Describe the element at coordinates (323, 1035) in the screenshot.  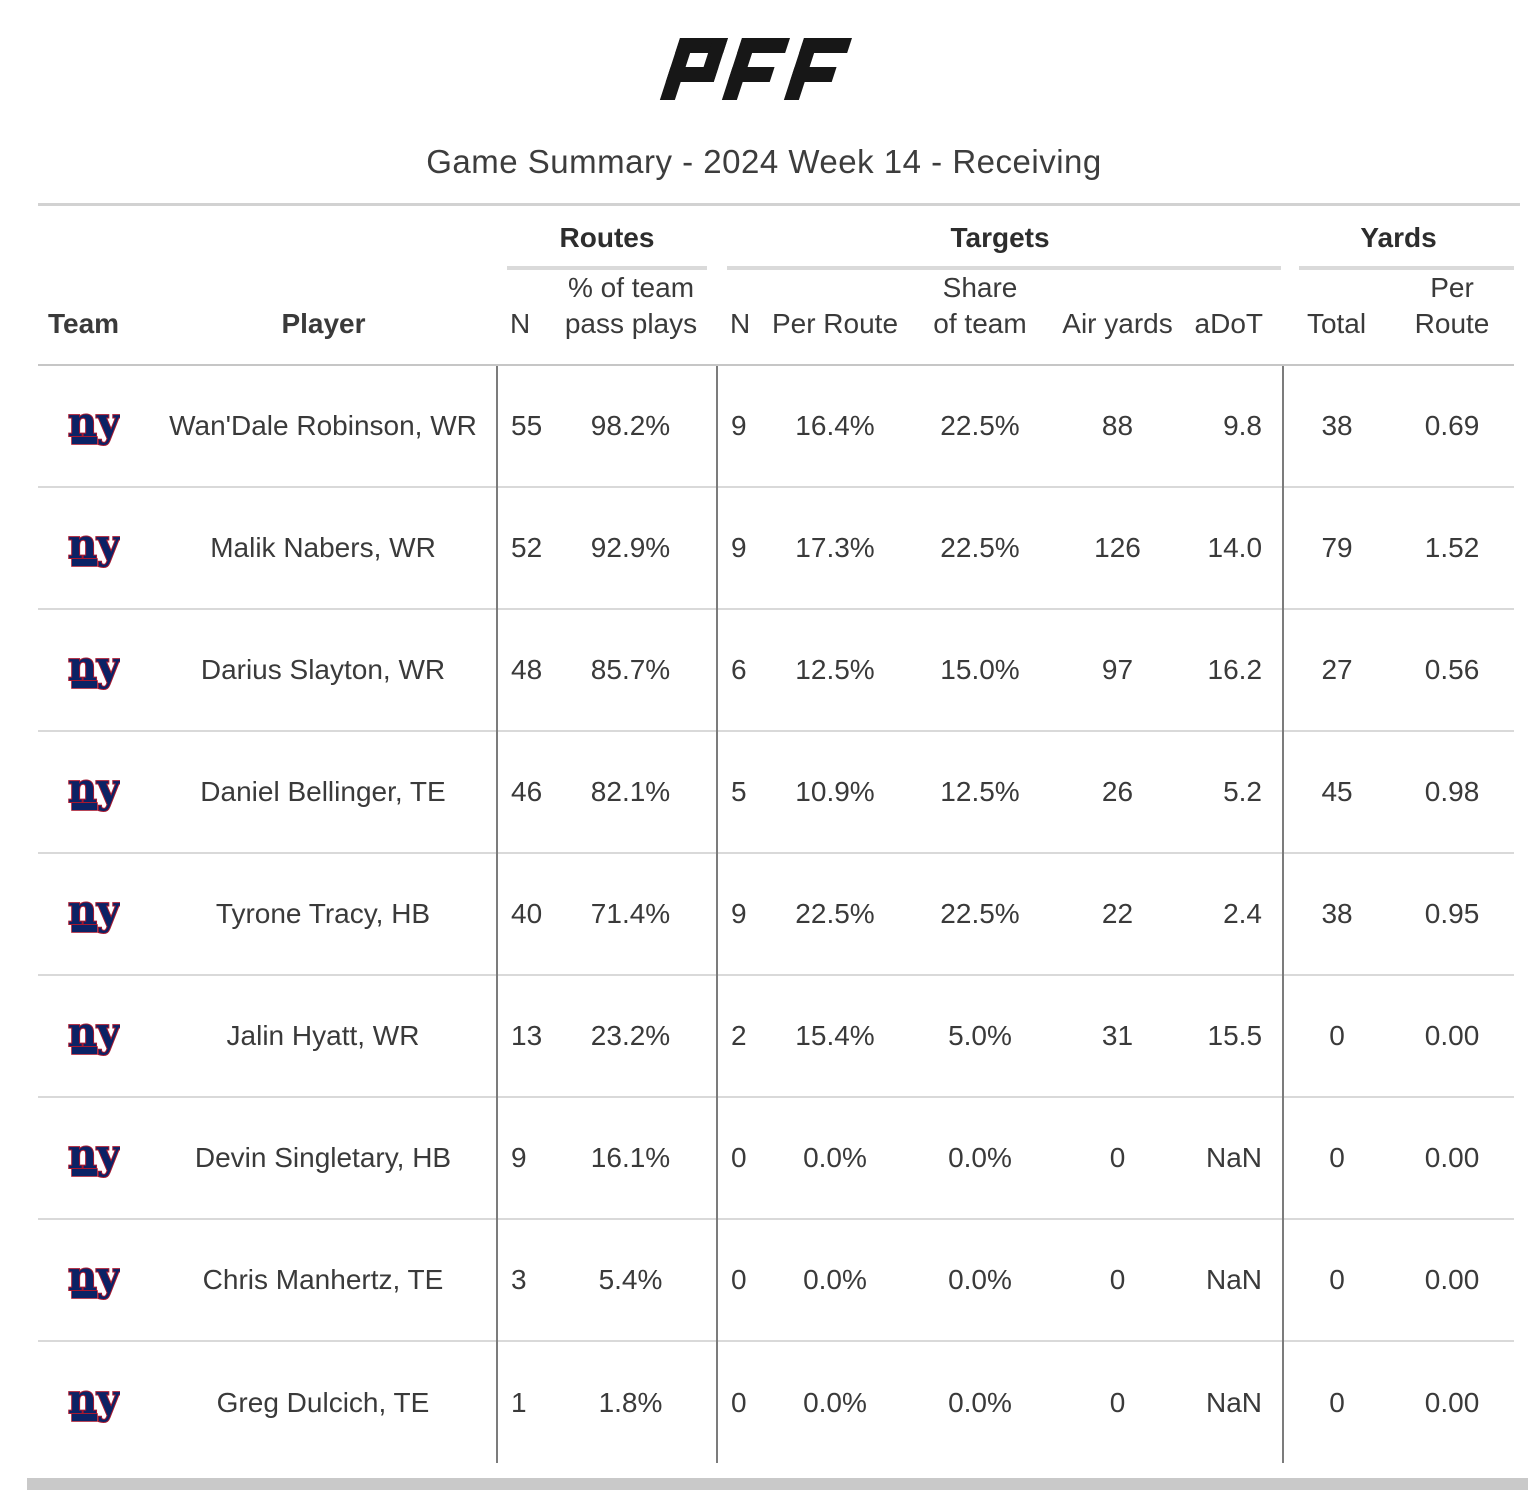
I see `player-name: Jalin Hyatt, WR` at that location.